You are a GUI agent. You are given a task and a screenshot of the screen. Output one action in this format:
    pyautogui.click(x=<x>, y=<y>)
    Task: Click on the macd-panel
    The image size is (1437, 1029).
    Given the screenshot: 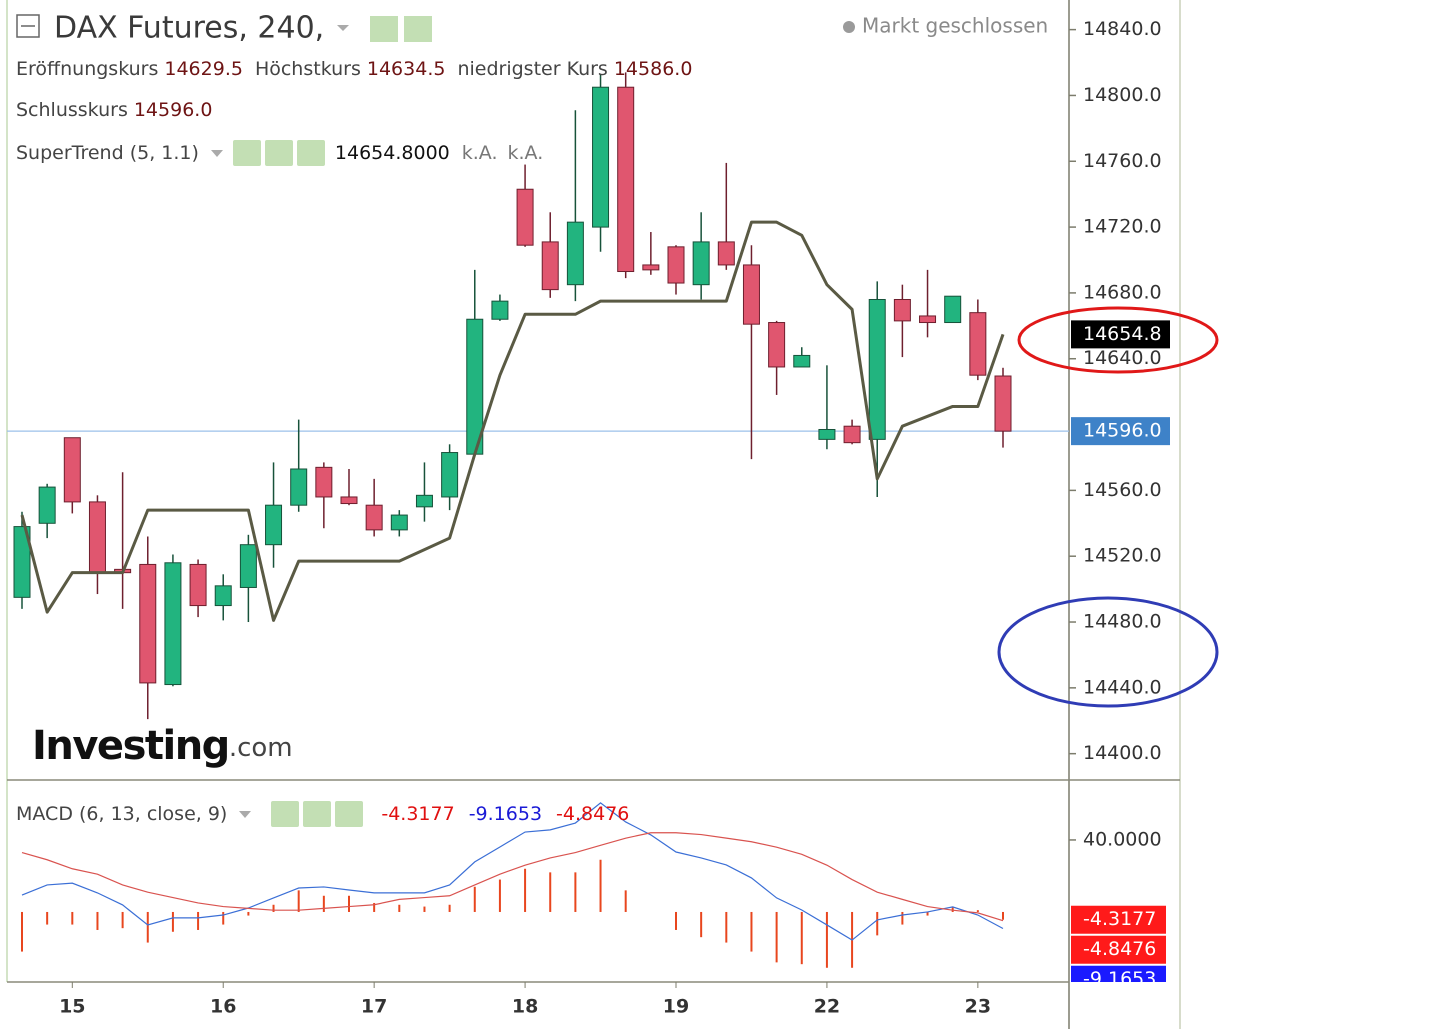 What is the action you would take?
    pyautogui.click(x=512, y=885)
    